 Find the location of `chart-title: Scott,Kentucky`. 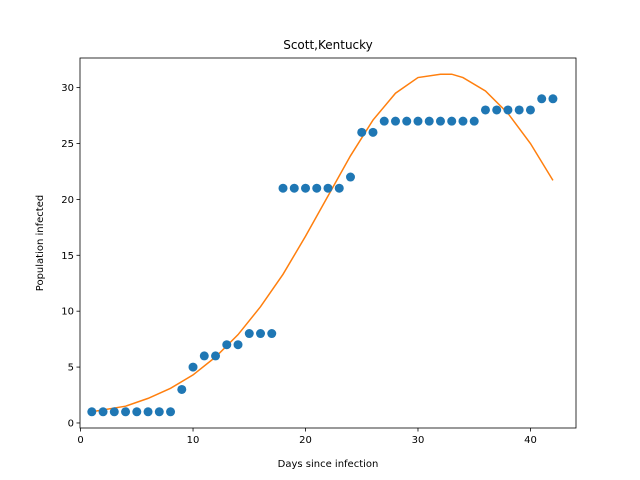

chart-title: Scott,Kentucky is located at coordinates (328, 45).